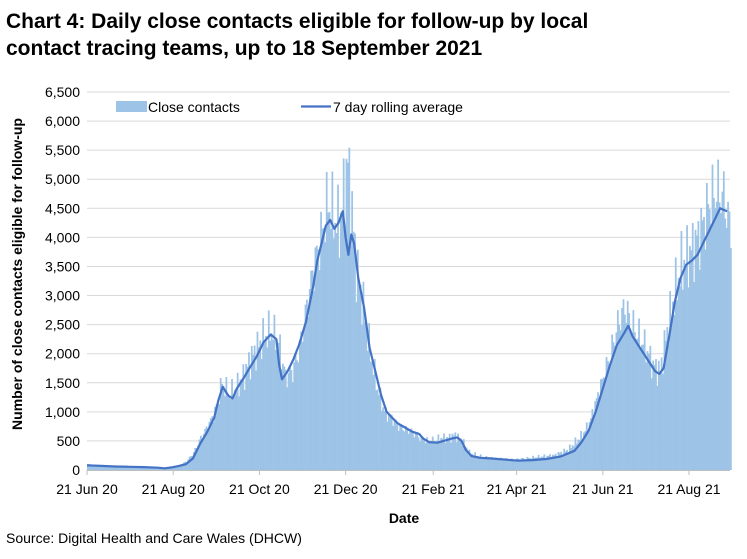 This screenshot has width=747, height=559. Describe the element at coordinates (62, 92) in the screenshot. I see `y-tick-label: 6,500` at that location.